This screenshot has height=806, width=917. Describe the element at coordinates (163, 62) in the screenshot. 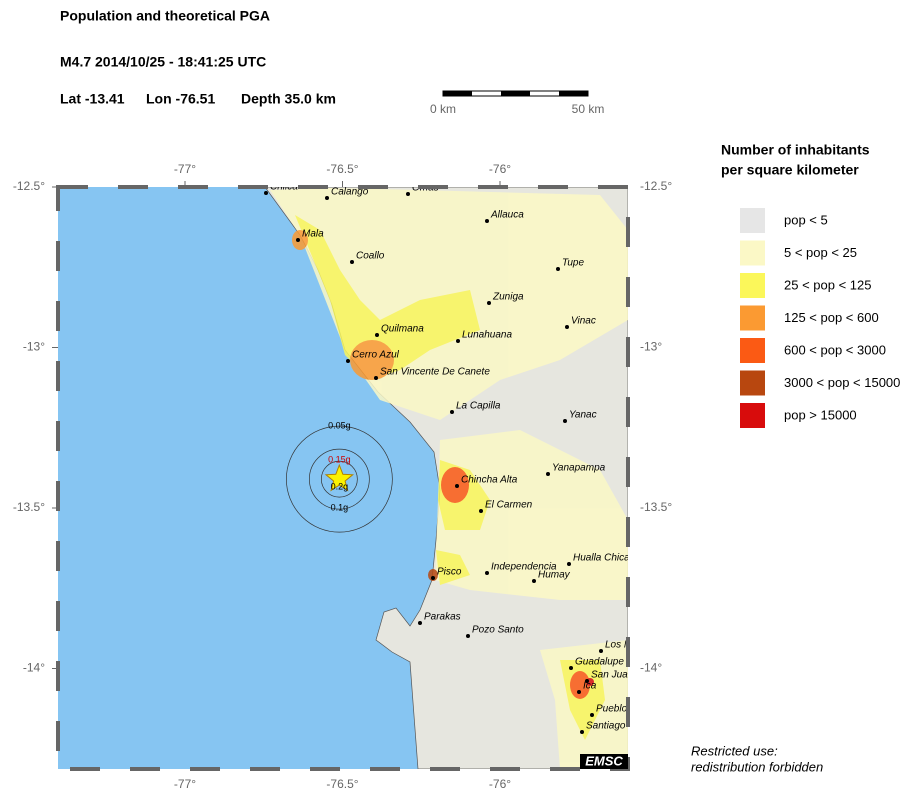

I see `event: M4.7 2014/10/25 - 18:41:25 UTC` at that location.